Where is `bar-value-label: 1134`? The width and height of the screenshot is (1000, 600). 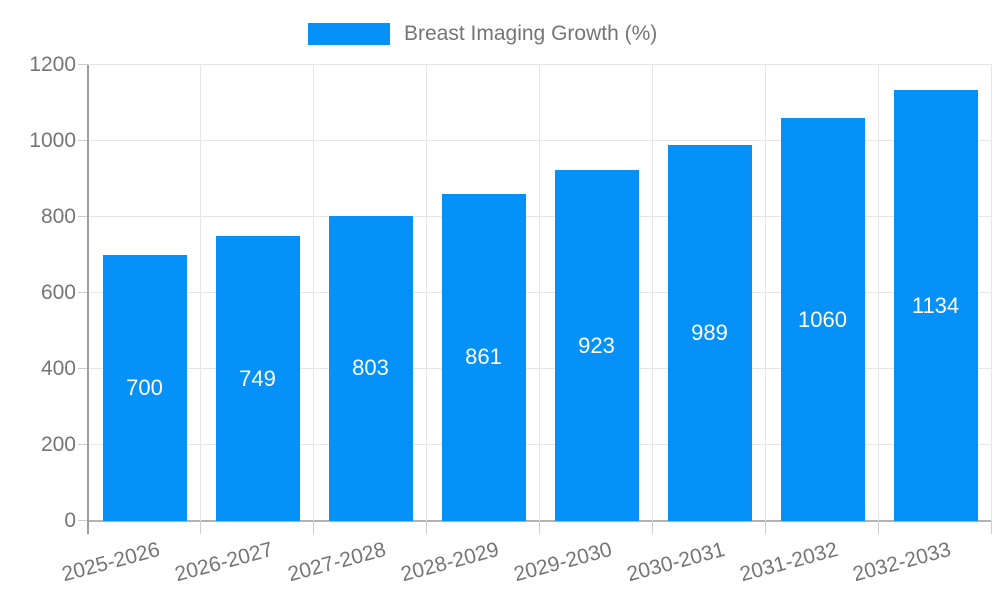
bar-value-label: 1134 is located at coordinates (935, 305).